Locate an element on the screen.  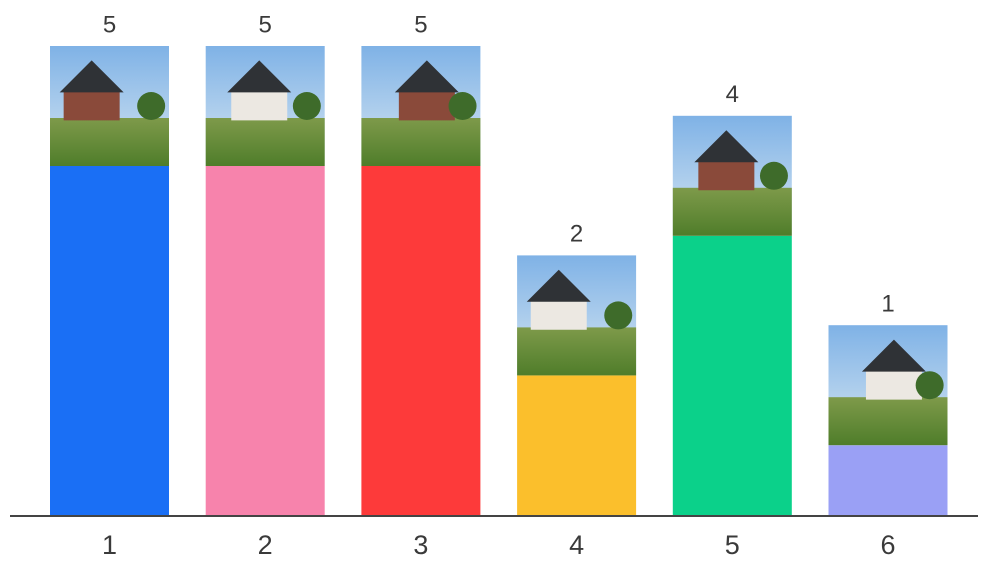
value-label: 4 is located at coordinates (732, 94).